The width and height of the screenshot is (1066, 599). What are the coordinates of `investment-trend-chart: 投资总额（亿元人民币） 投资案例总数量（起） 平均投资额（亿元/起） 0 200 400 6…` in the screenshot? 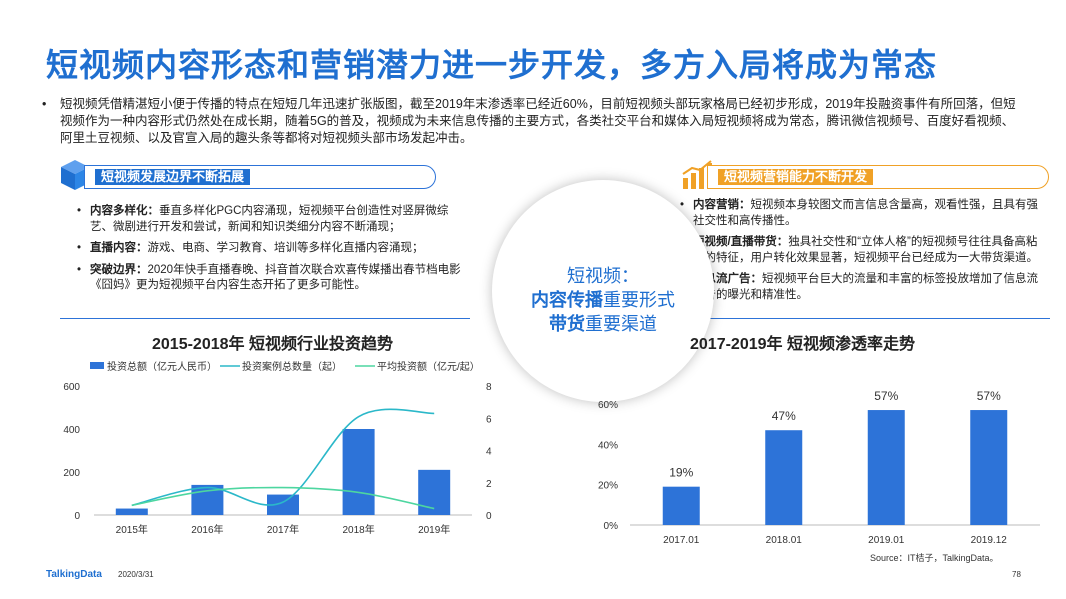 It's located at (277, 448).